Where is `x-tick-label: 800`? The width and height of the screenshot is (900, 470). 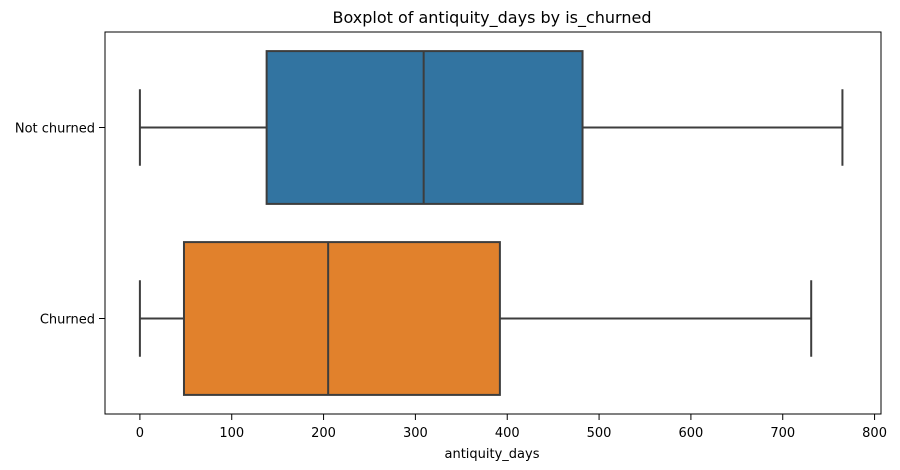 x-tick-label: 800 is located at coordinates (874, 433).